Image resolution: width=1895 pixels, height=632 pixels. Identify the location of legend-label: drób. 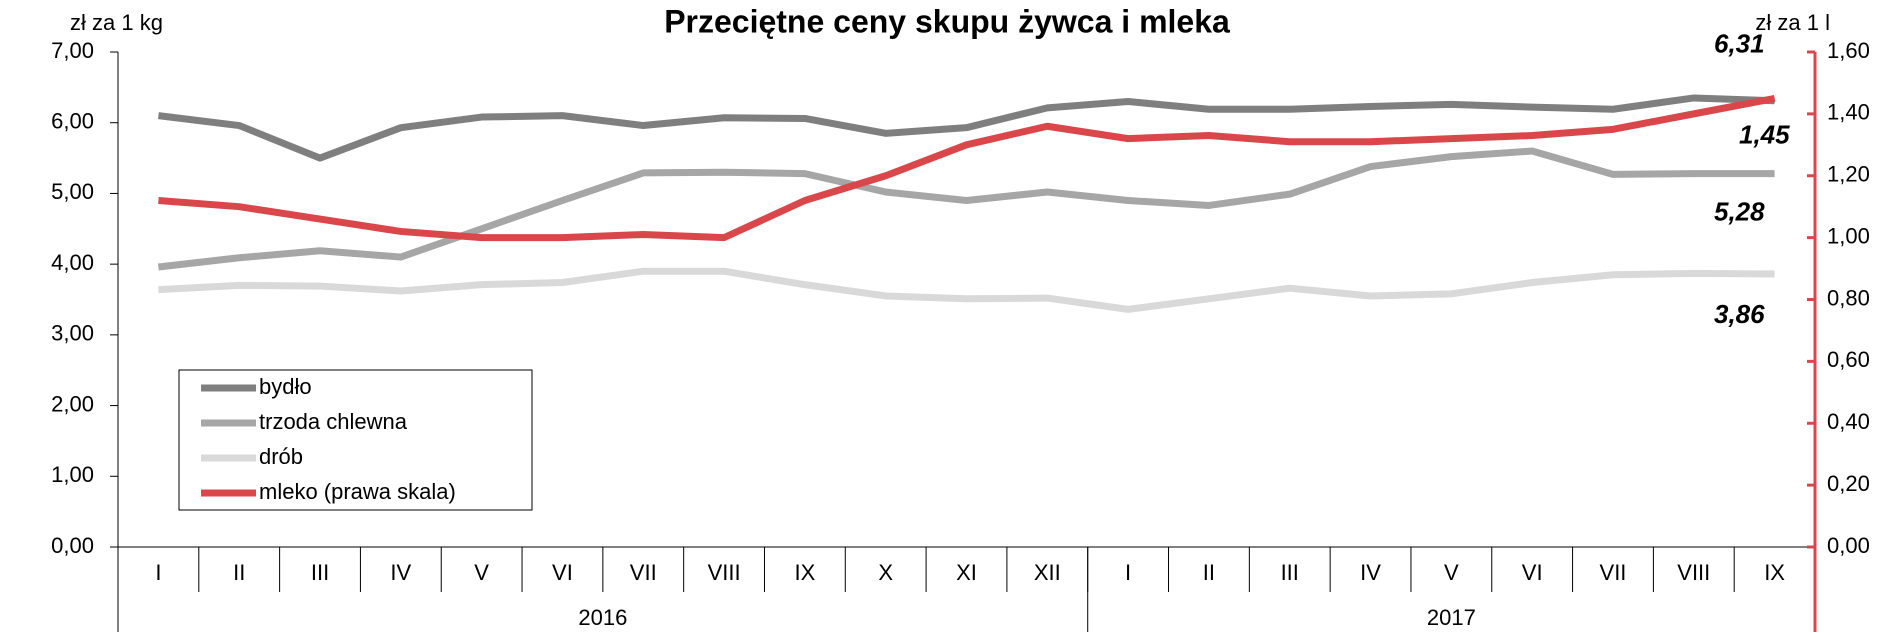
(281, 456).